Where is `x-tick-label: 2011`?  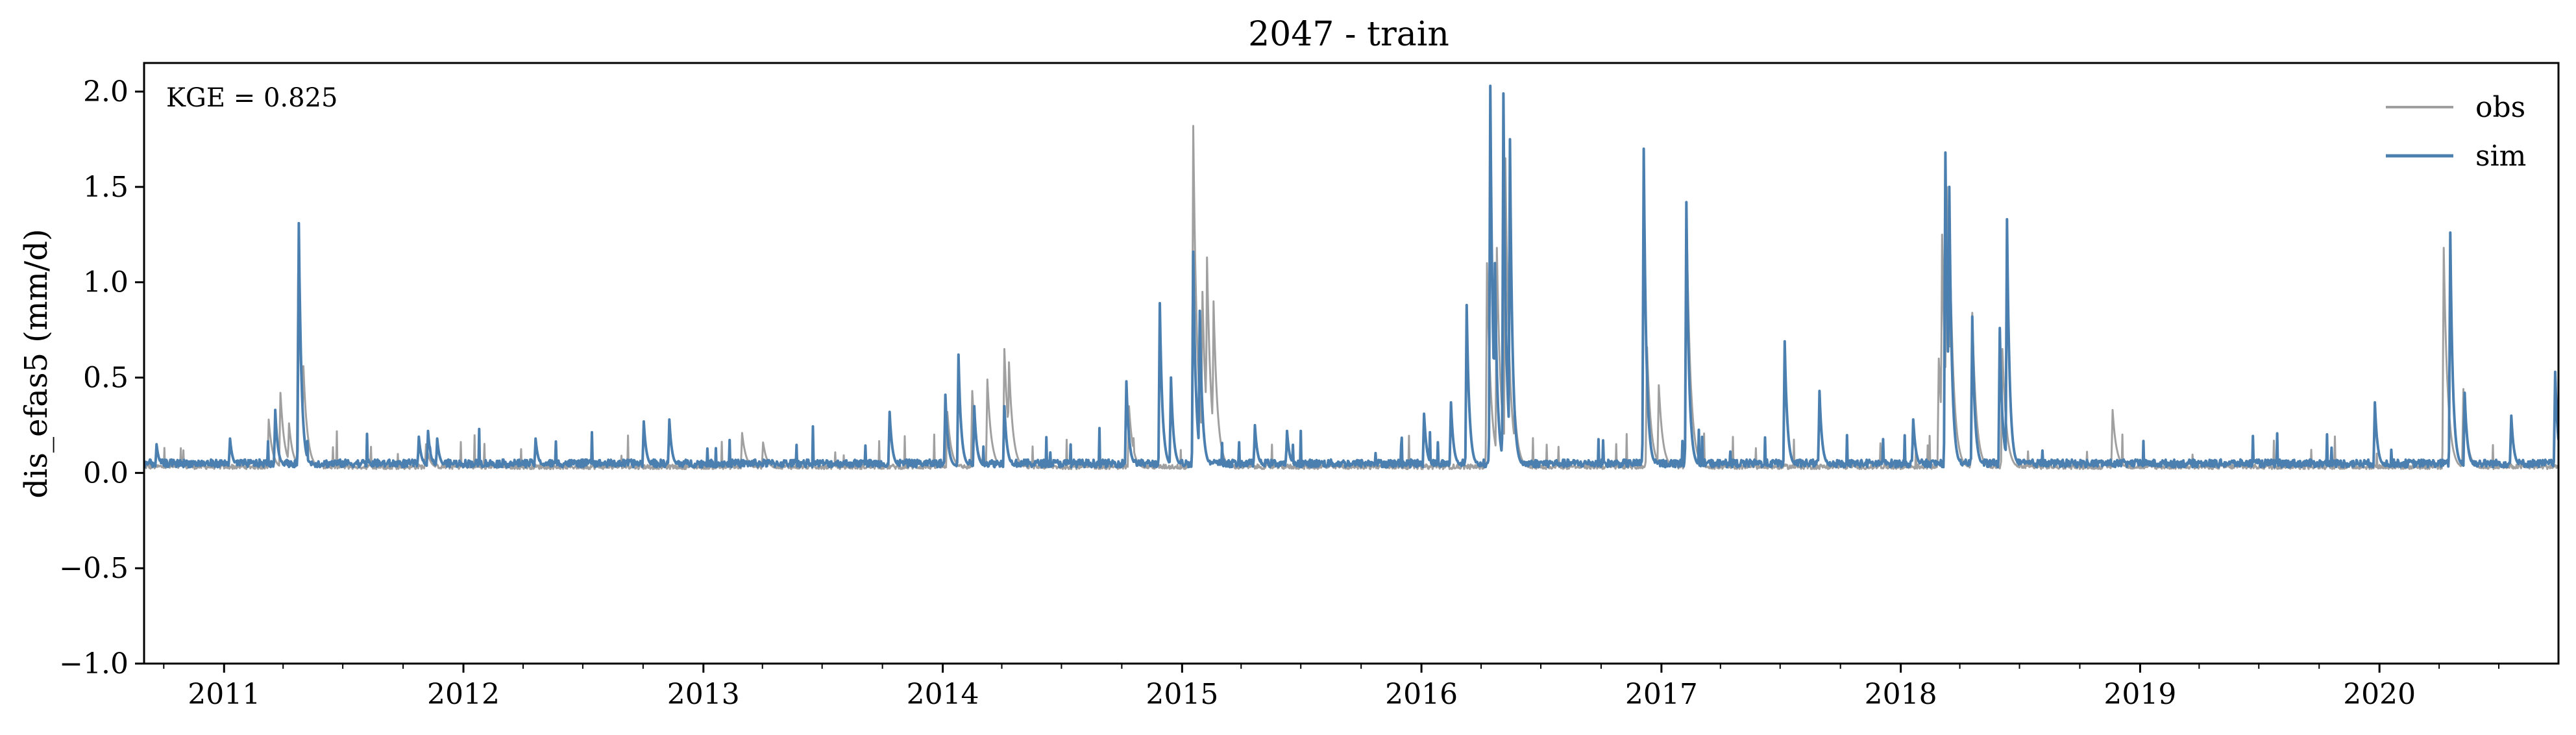 x-tick-label: 2011 is located at coordinates (224, 694).